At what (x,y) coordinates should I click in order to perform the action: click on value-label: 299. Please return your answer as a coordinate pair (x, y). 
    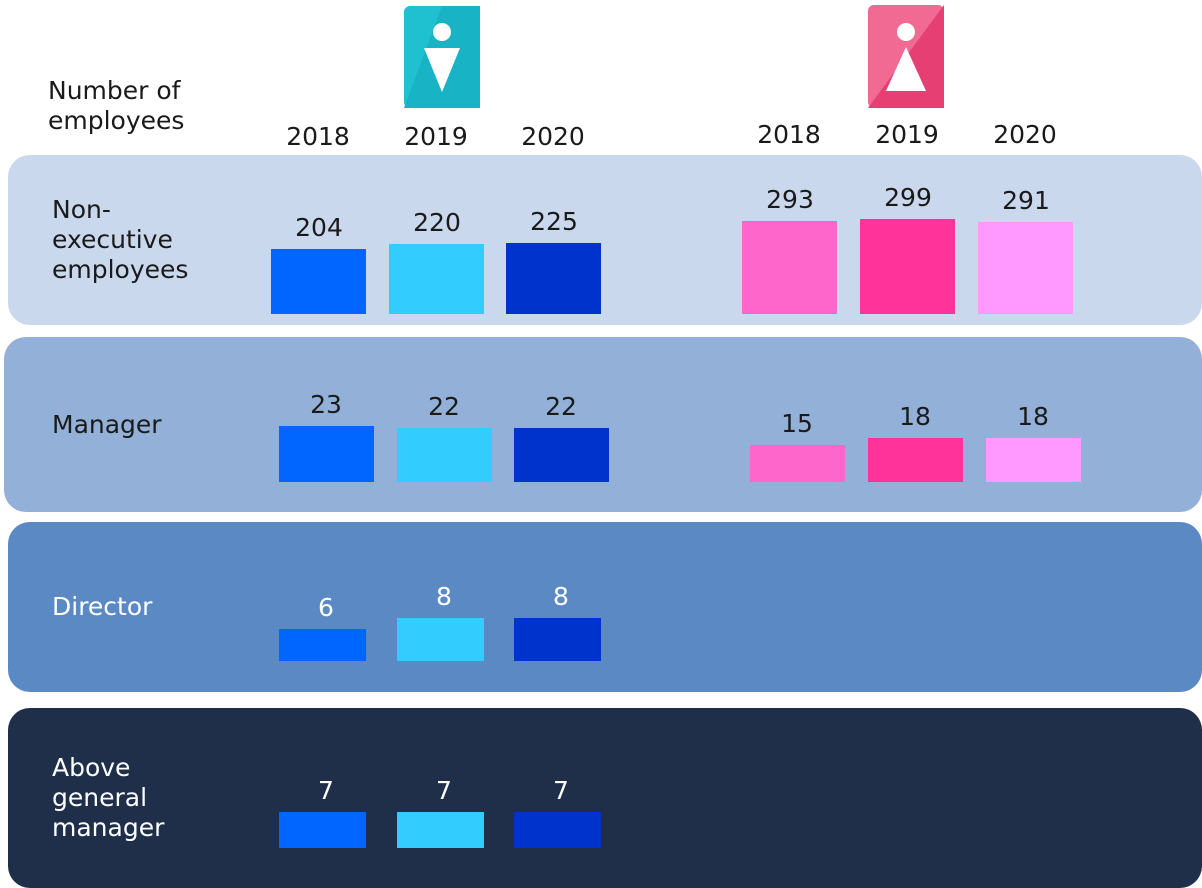
    Looking at the image, I should click on (908, 197).